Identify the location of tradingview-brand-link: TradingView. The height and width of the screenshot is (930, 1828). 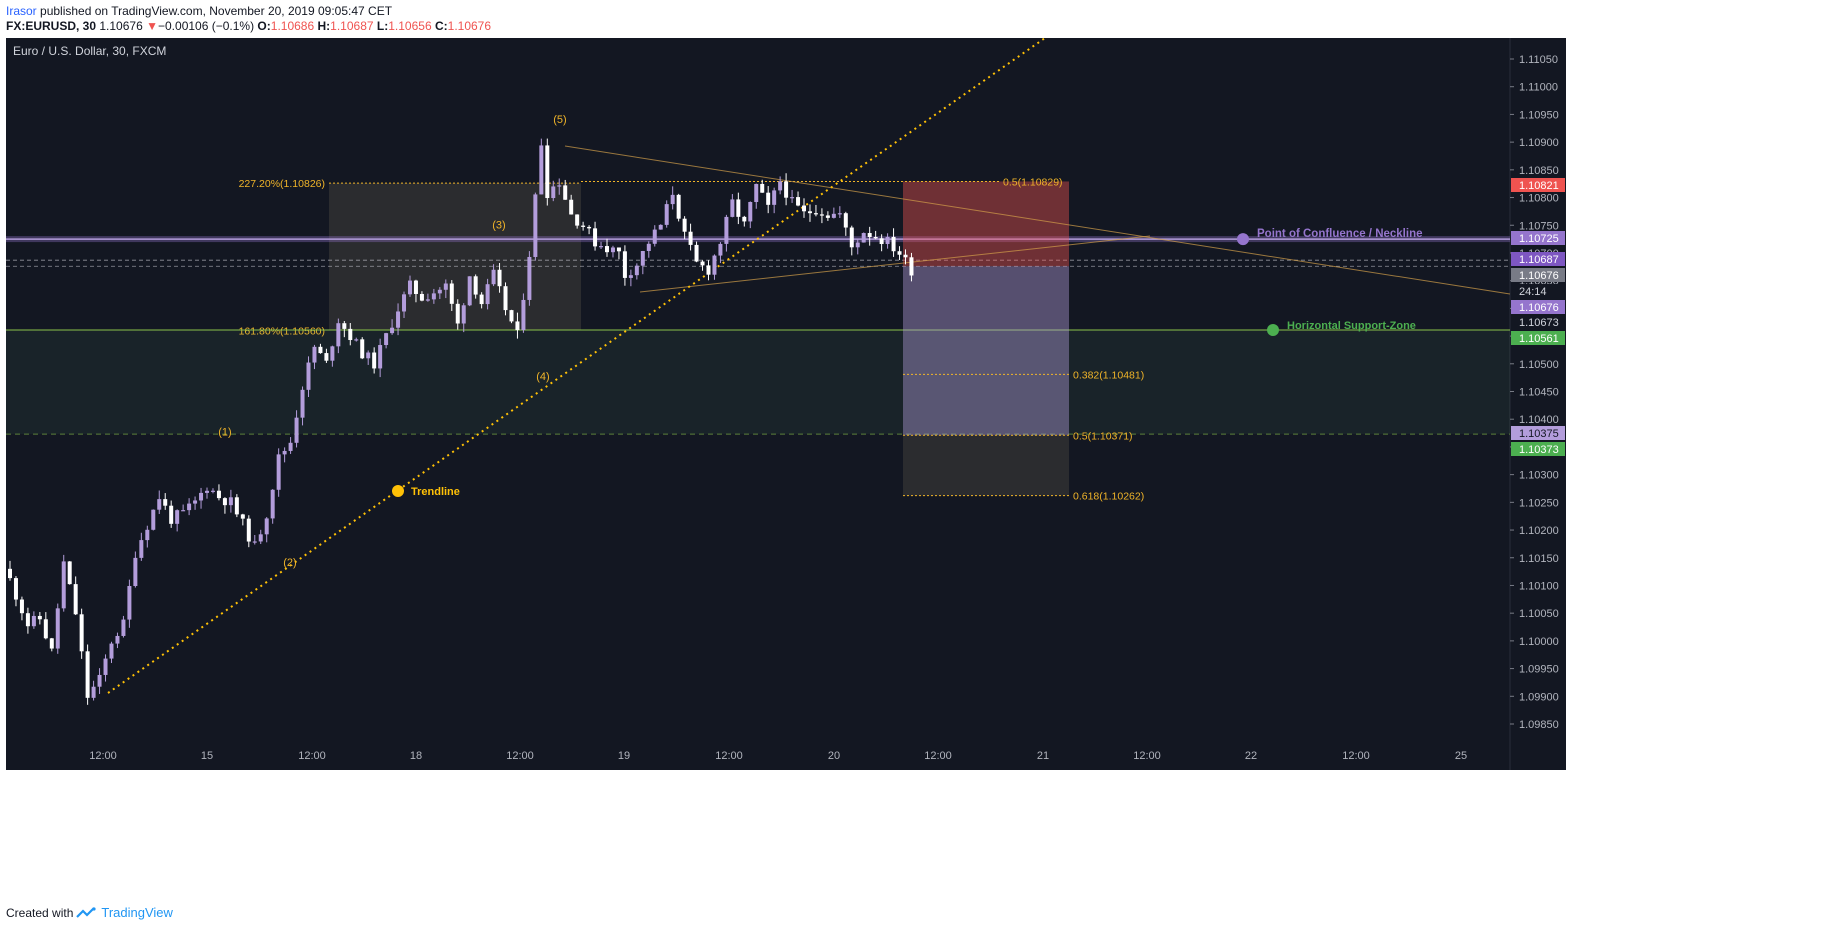
(137, 912).